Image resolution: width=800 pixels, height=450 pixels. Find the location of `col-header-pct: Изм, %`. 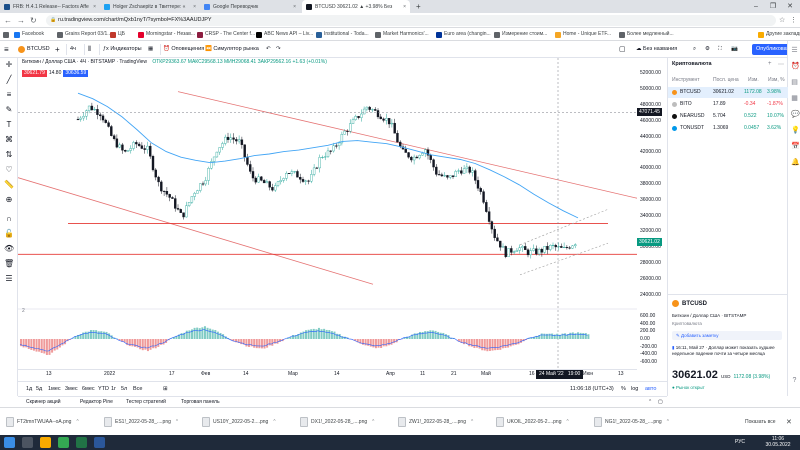

col-header-pct: Изм, % is located at coordinates (776, 80).